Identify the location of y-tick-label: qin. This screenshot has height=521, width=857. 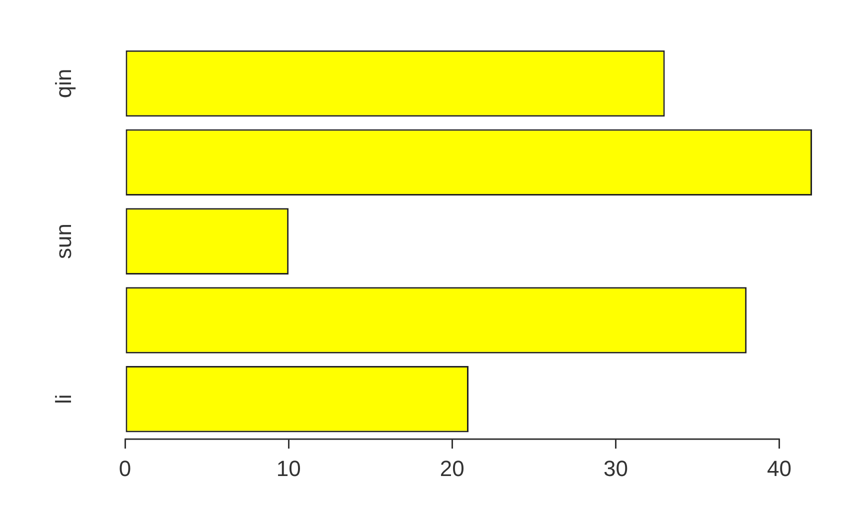
(63, 83).